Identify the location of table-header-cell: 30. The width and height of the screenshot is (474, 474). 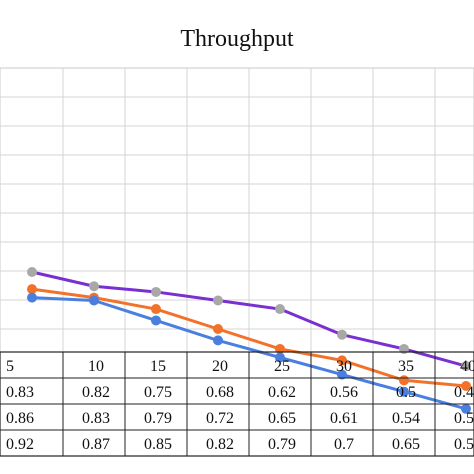
(344, 366).